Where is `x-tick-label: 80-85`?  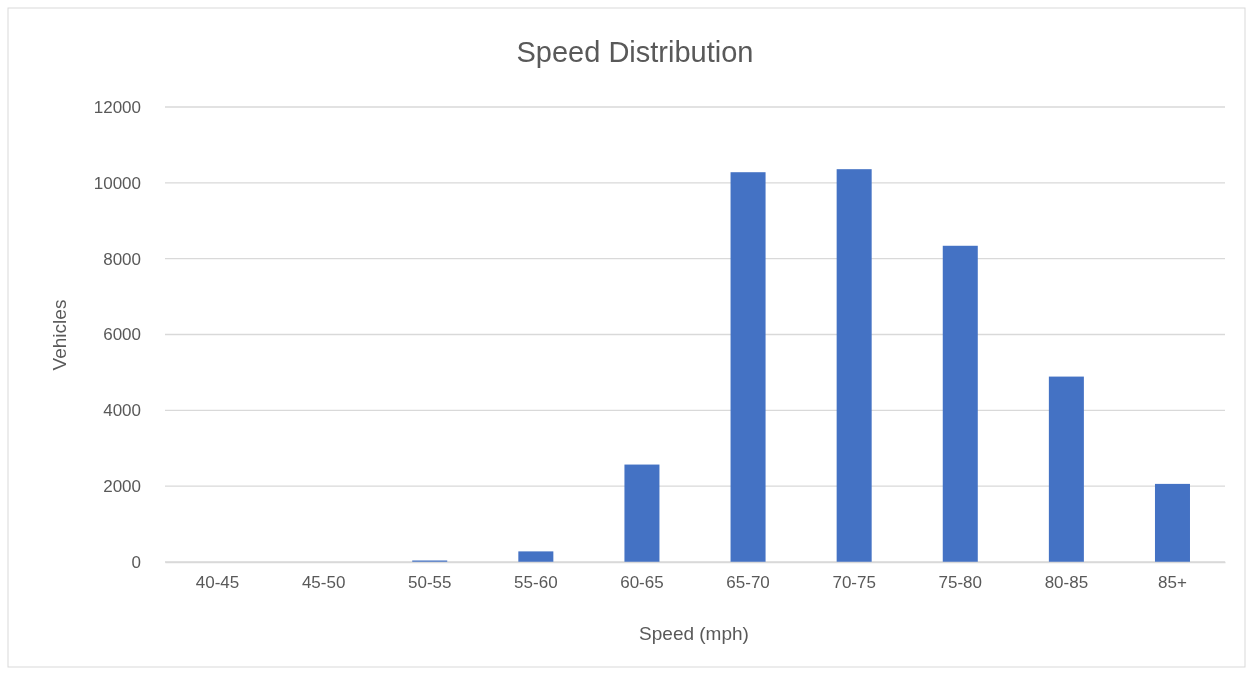
x-tick-label: 80-85 is located at coordinates (1066, 583).